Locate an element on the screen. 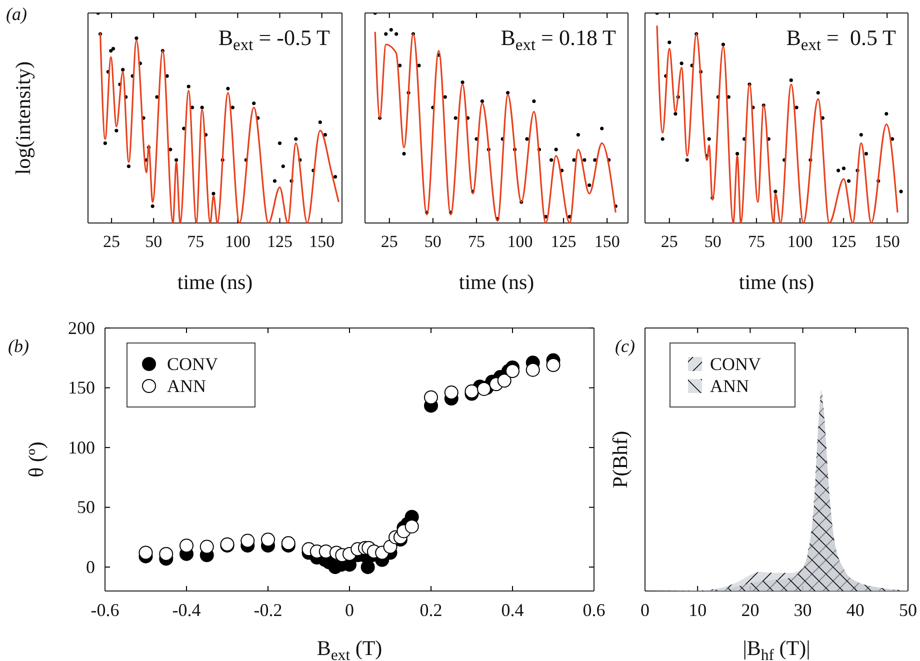  x-tick-label: 40 is located at coordinates (855, 610).